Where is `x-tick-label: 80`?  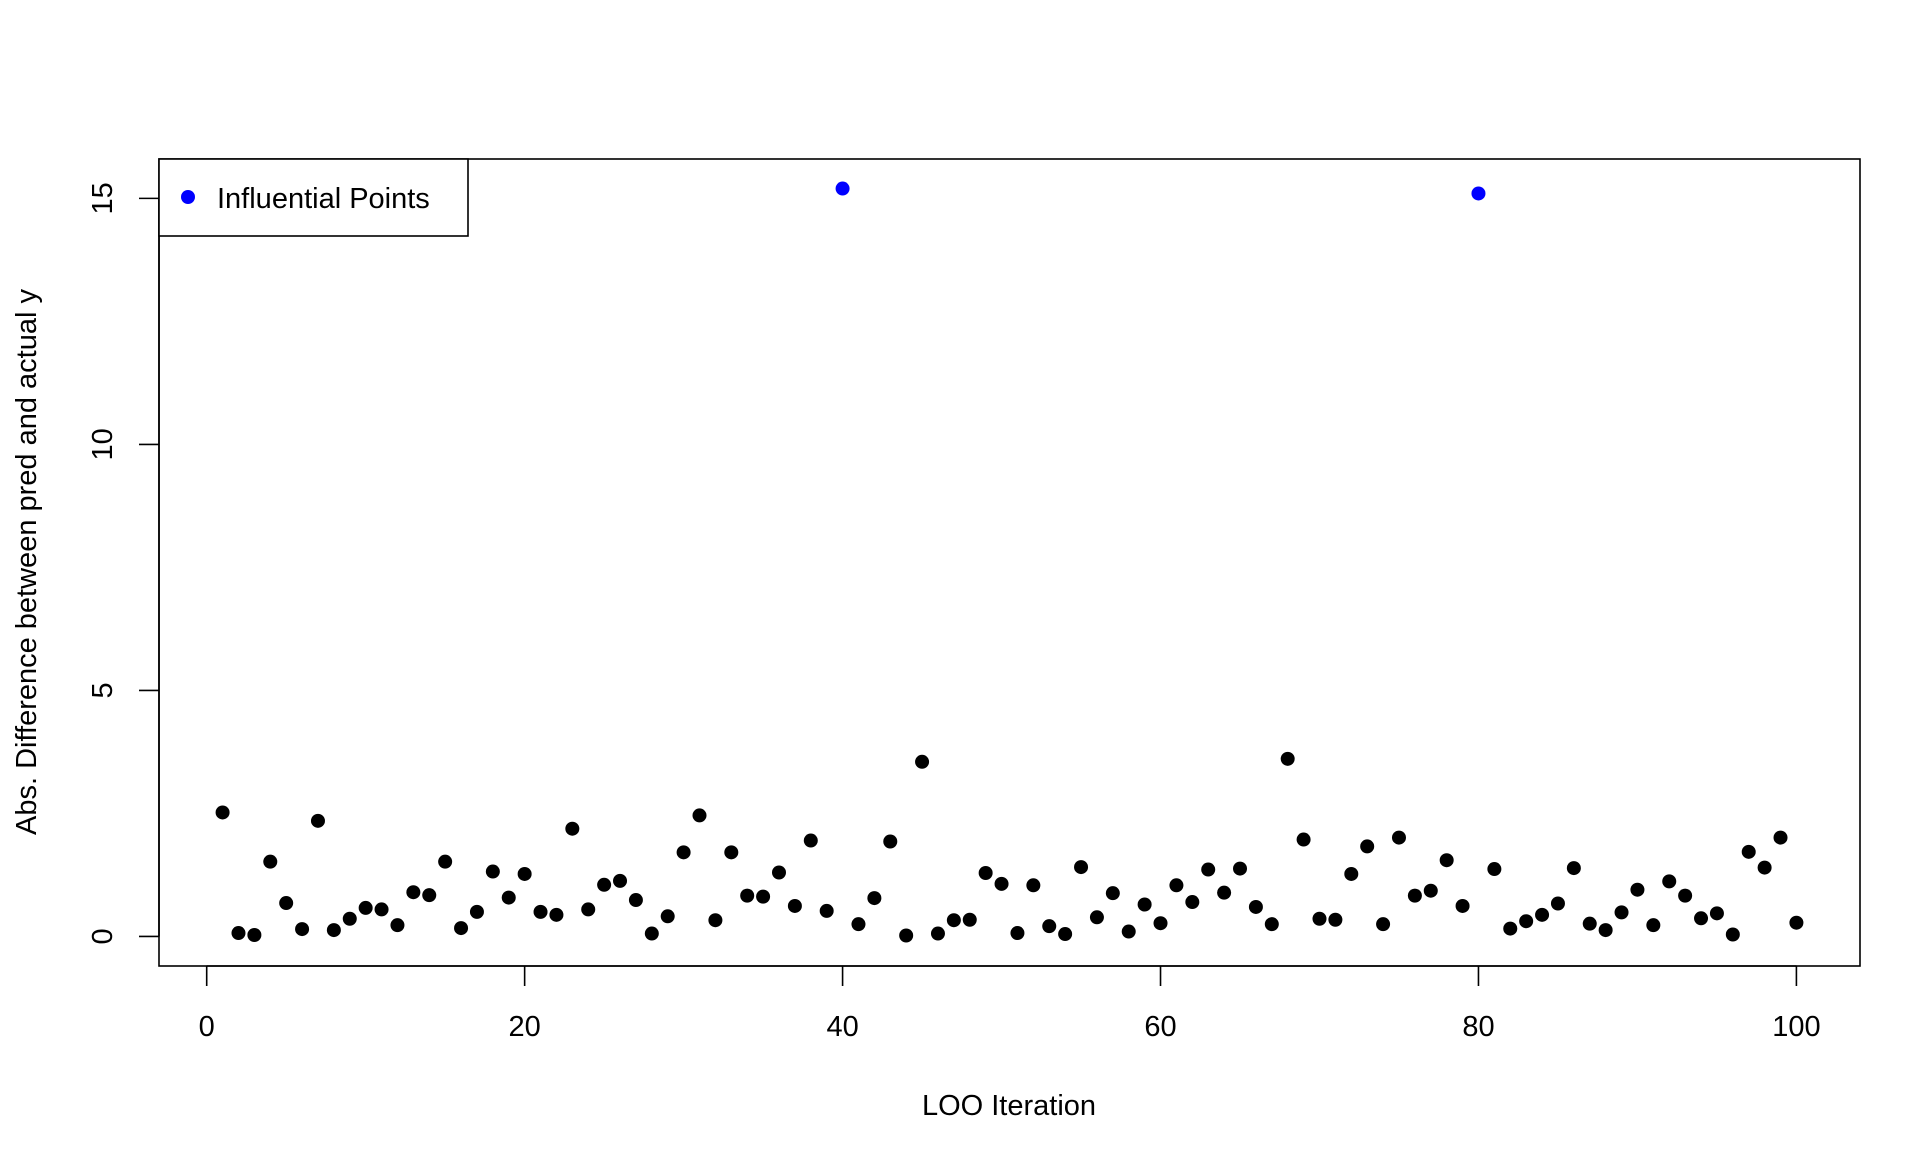 x-tick-label: 80 is located at coordinates (1478, 1027).